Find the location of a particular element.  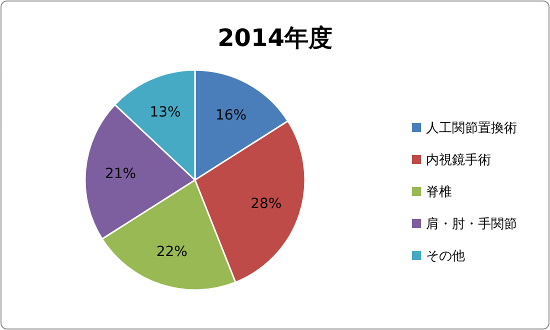

legend-label: その他 is located at coordinates (445, 256).